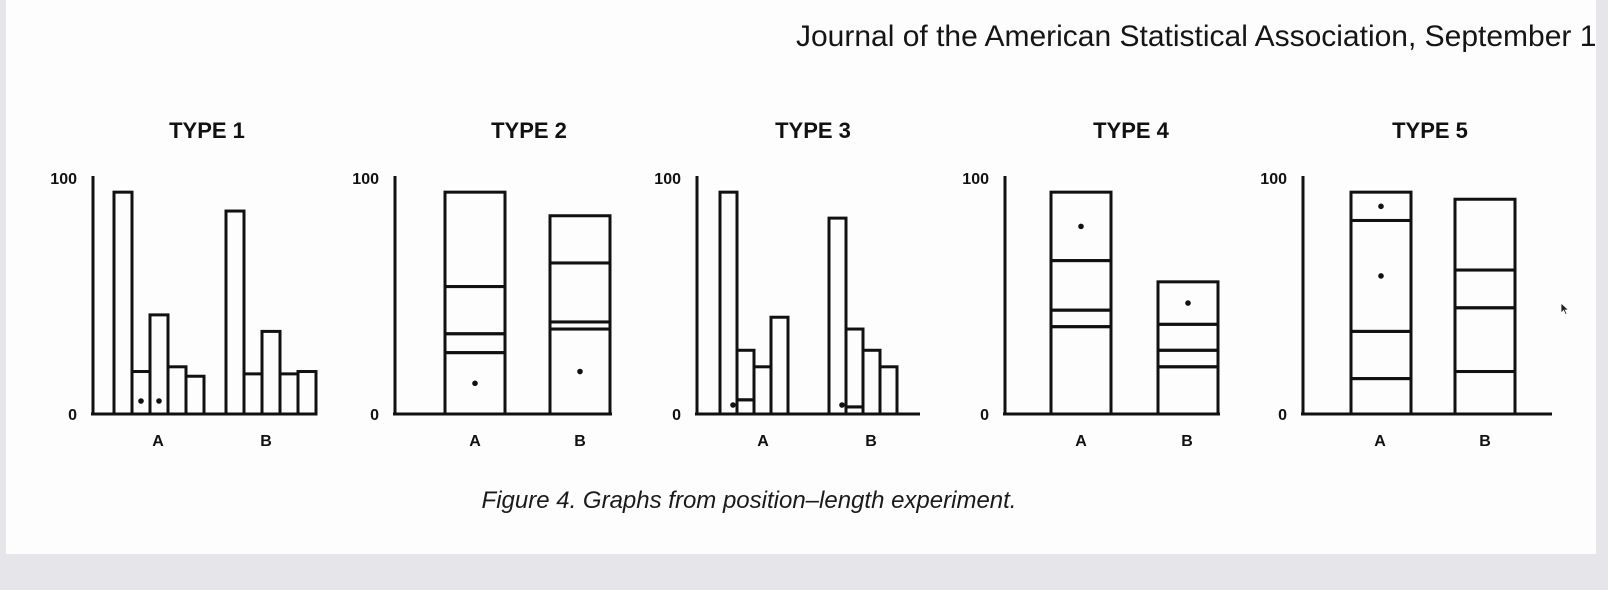 This screenshot has width=1608, height=590. I want to click on chart-title: TYPE 4, so click(1131, 130).